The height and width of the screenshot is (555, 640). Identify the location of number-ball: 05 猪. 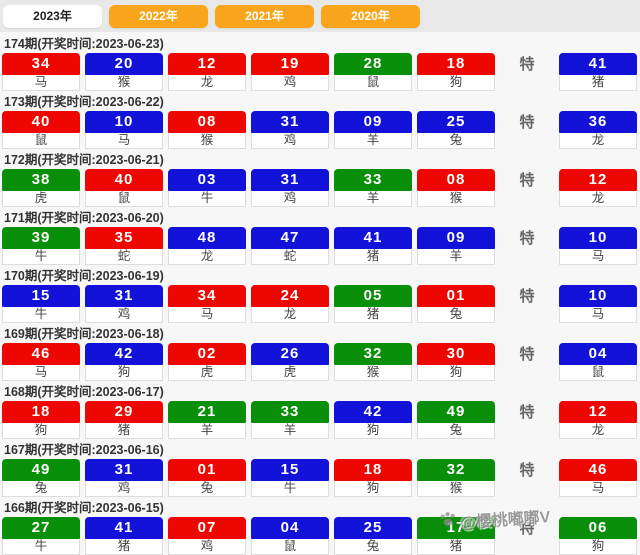
(373, 304).